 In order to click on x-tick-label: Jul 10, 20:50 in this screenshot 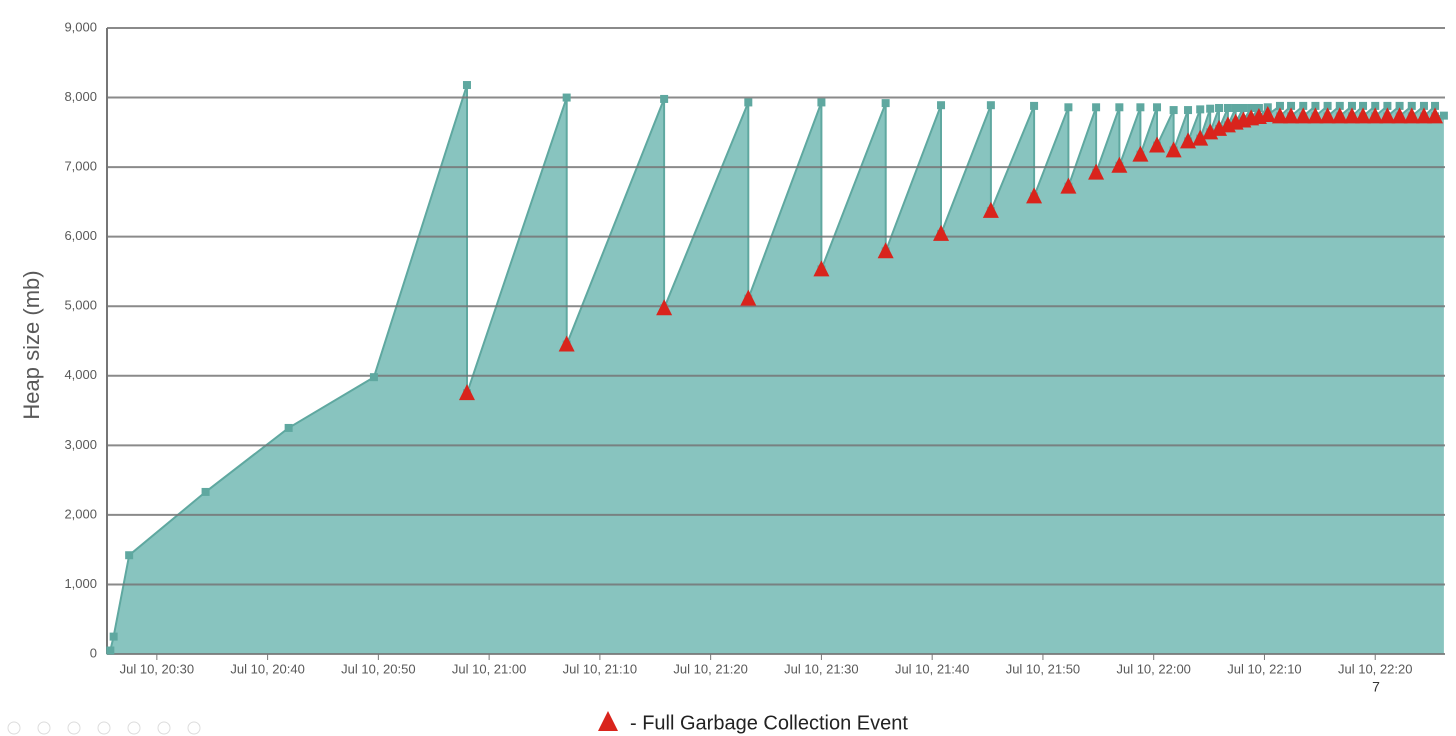, I will do `click(378, 668)`.